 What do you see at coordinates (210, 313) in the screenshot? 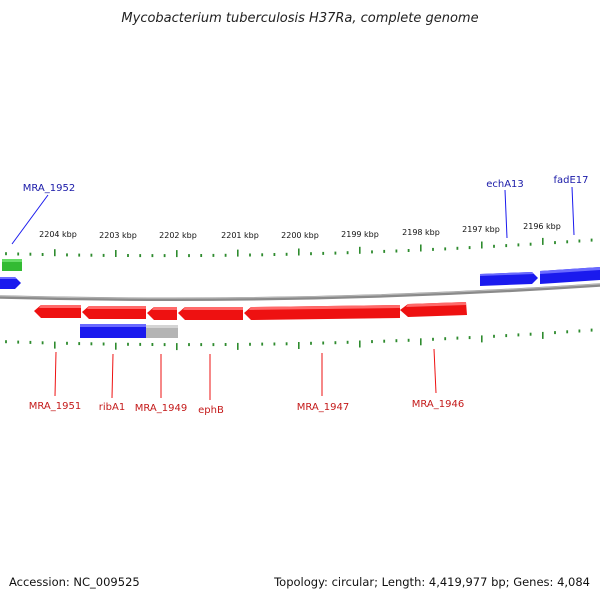
I see `gene-ephB-feature` at bounding box center [210, 313].